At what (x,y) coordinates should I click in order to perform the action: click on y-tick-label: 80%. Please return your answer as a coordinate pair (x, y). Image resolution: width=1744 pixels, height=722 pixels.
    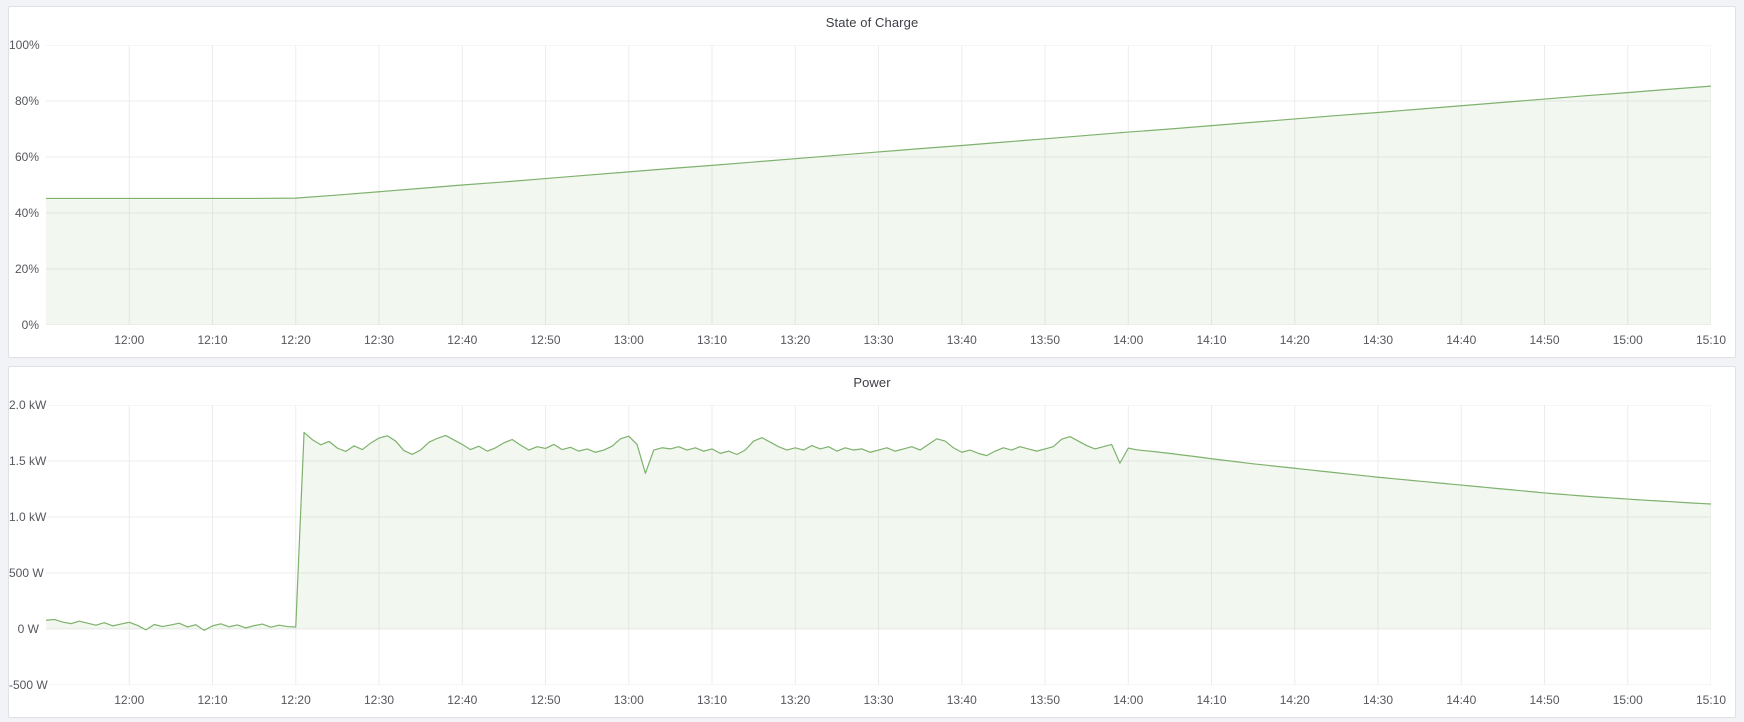
    Looking at the image, I should click on (26, 101).